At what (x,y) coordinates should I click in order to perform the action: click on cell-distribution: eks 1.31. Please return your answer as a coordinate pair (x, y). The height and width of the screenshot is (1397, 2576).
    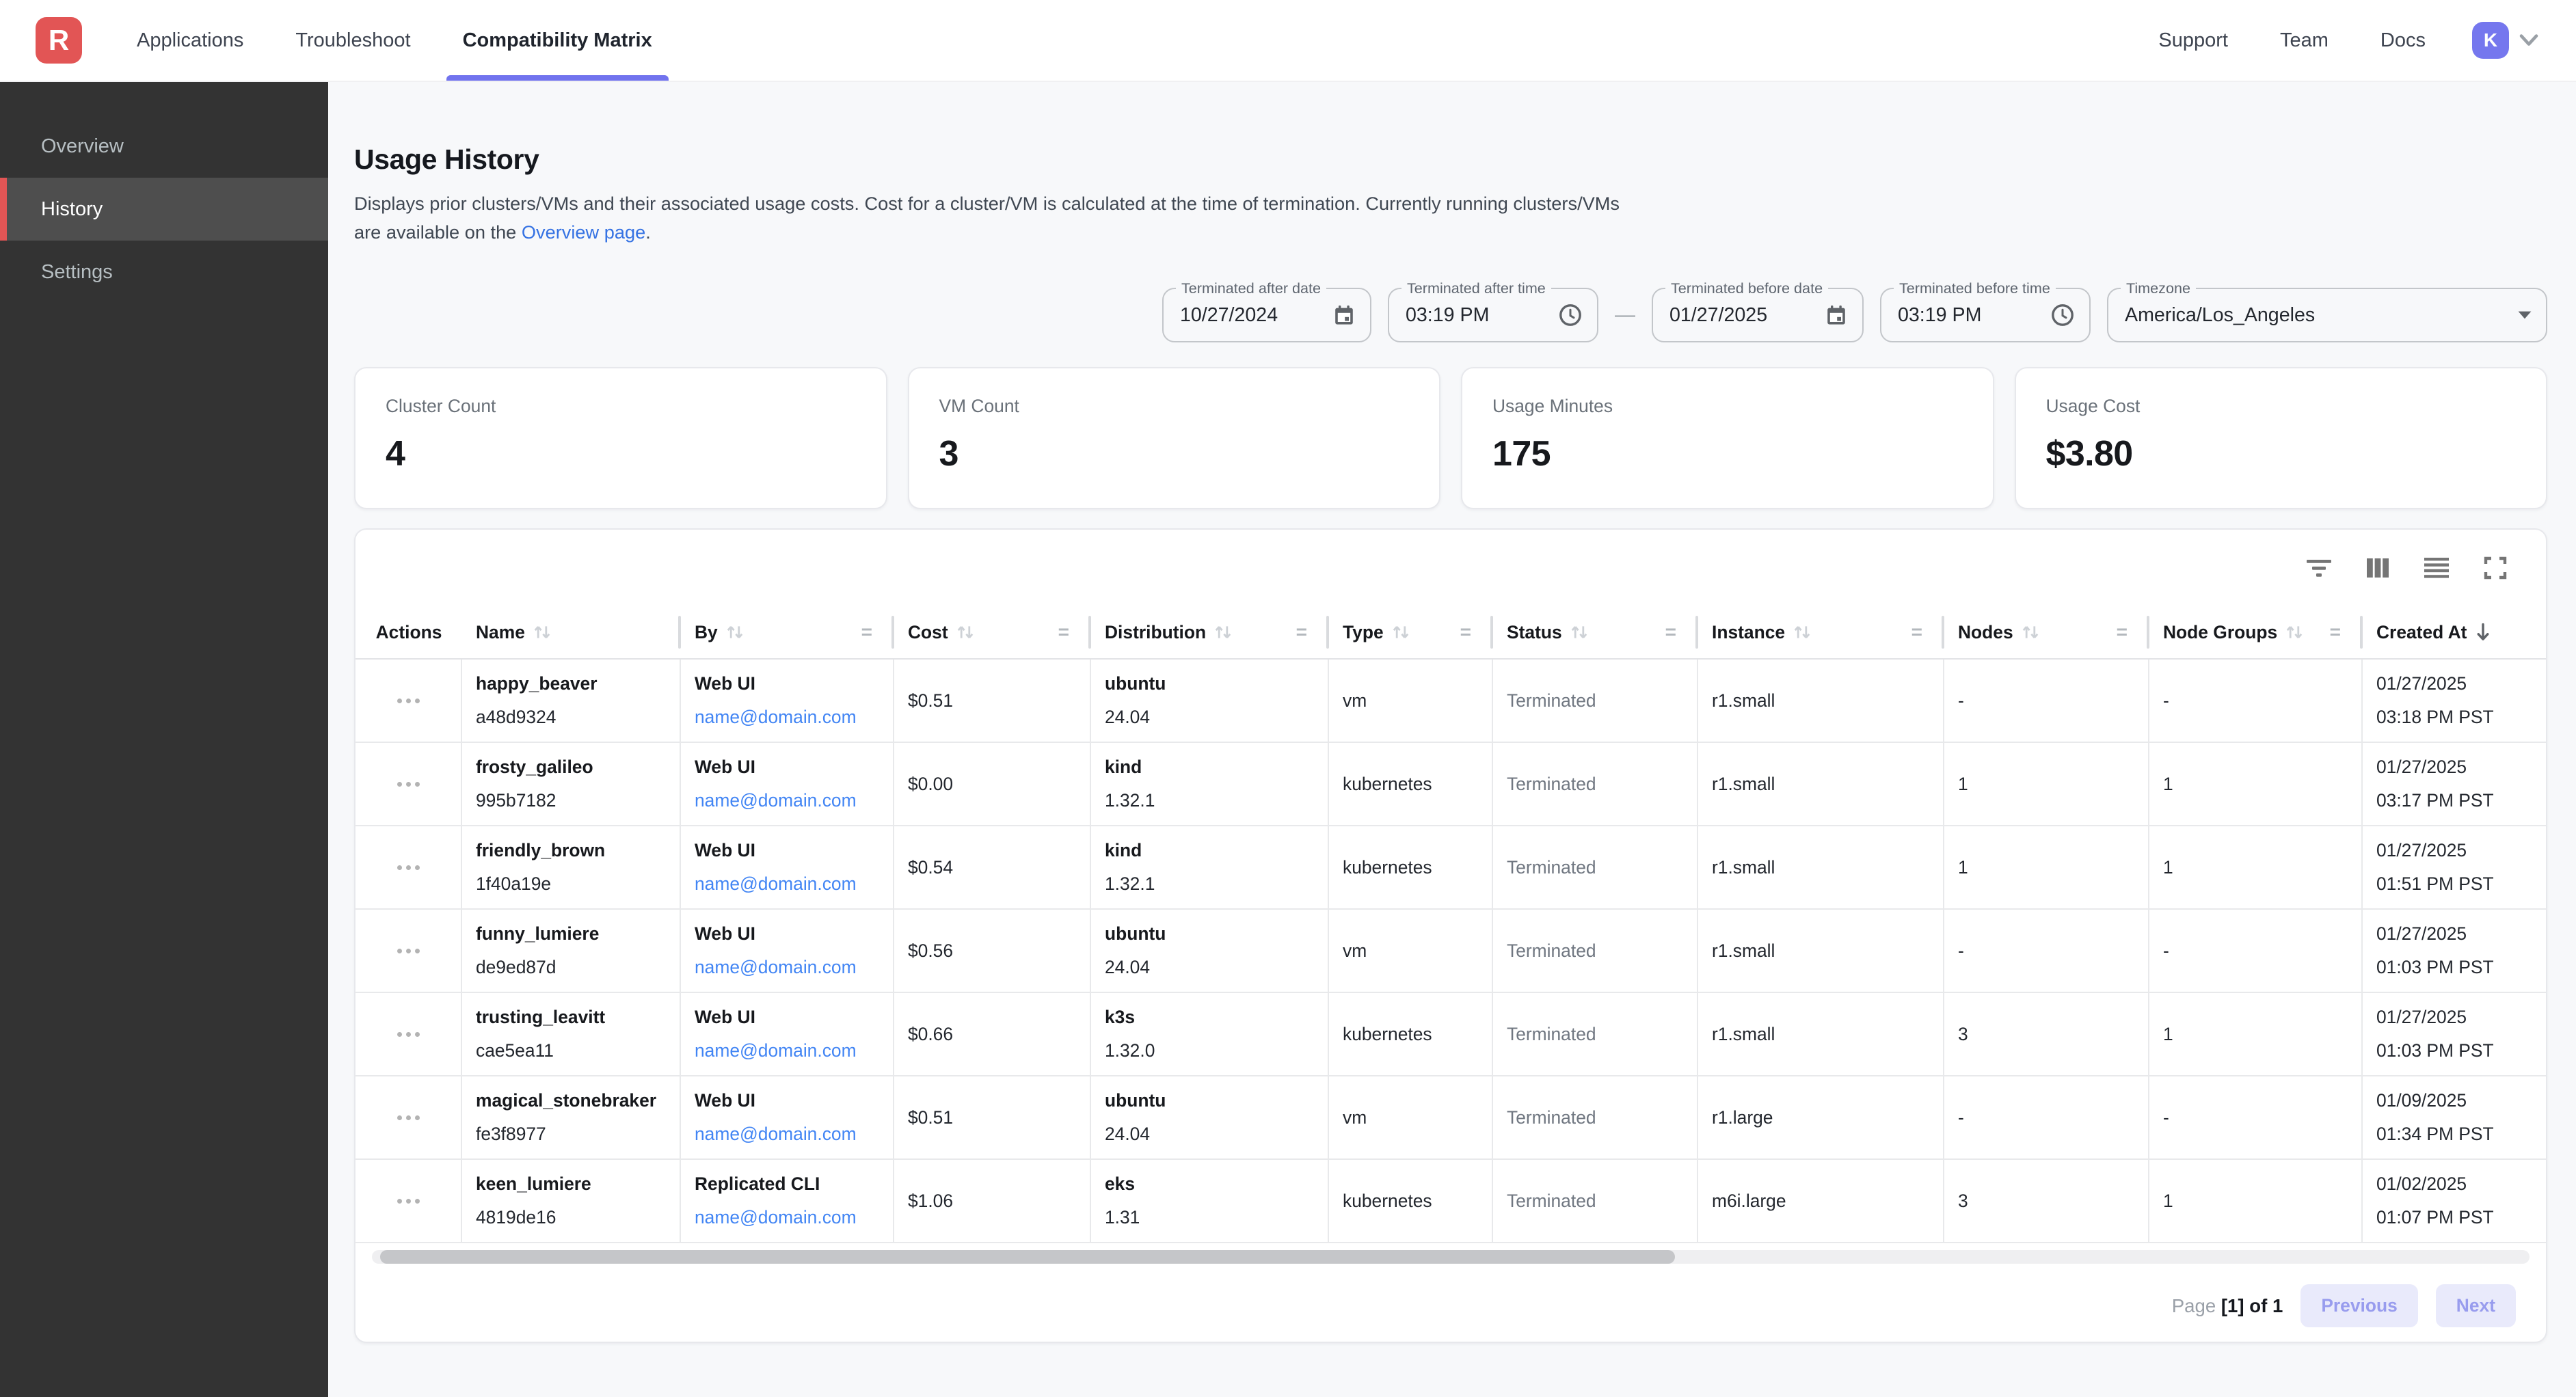
    Looking at the image, I should click on (1210, 1201).